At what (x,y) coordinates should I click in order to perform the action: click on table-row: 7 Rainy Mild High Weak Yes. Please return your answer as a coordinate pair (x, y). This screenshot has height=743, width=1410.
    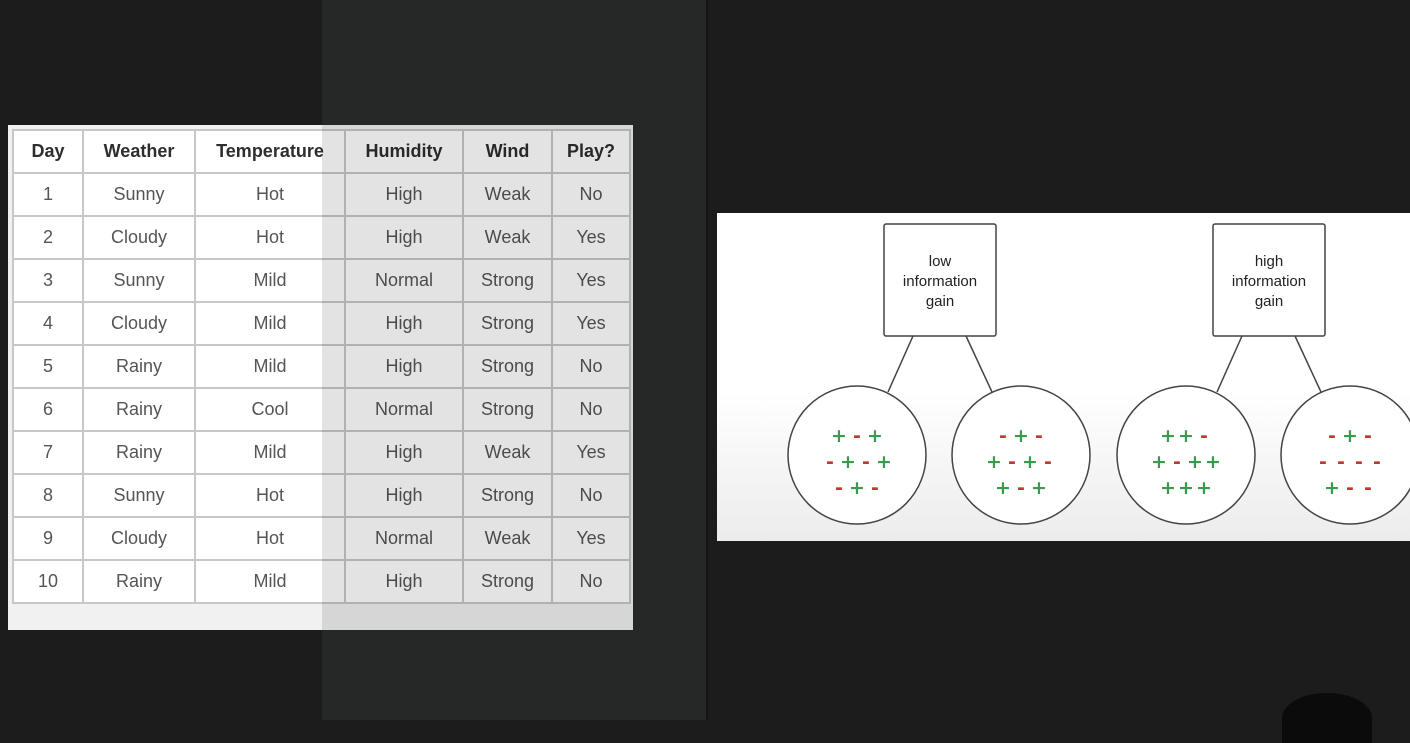
    Looking at the image, I should click on (321, 452).